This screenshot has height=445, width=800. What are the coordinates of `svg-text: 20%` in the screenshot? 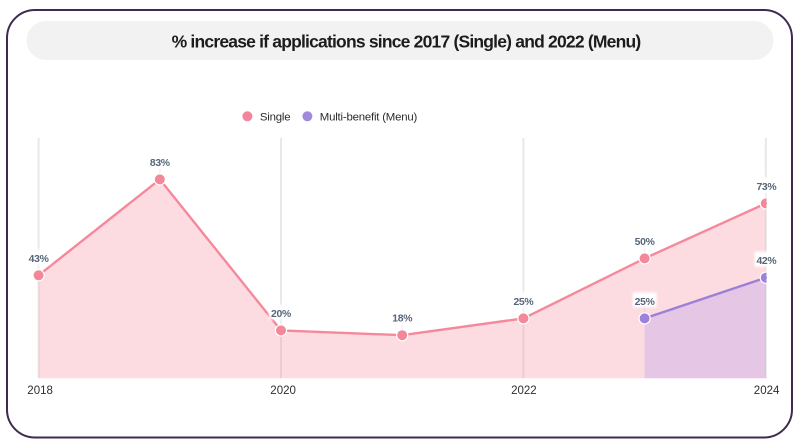 It's located at (281, 314).